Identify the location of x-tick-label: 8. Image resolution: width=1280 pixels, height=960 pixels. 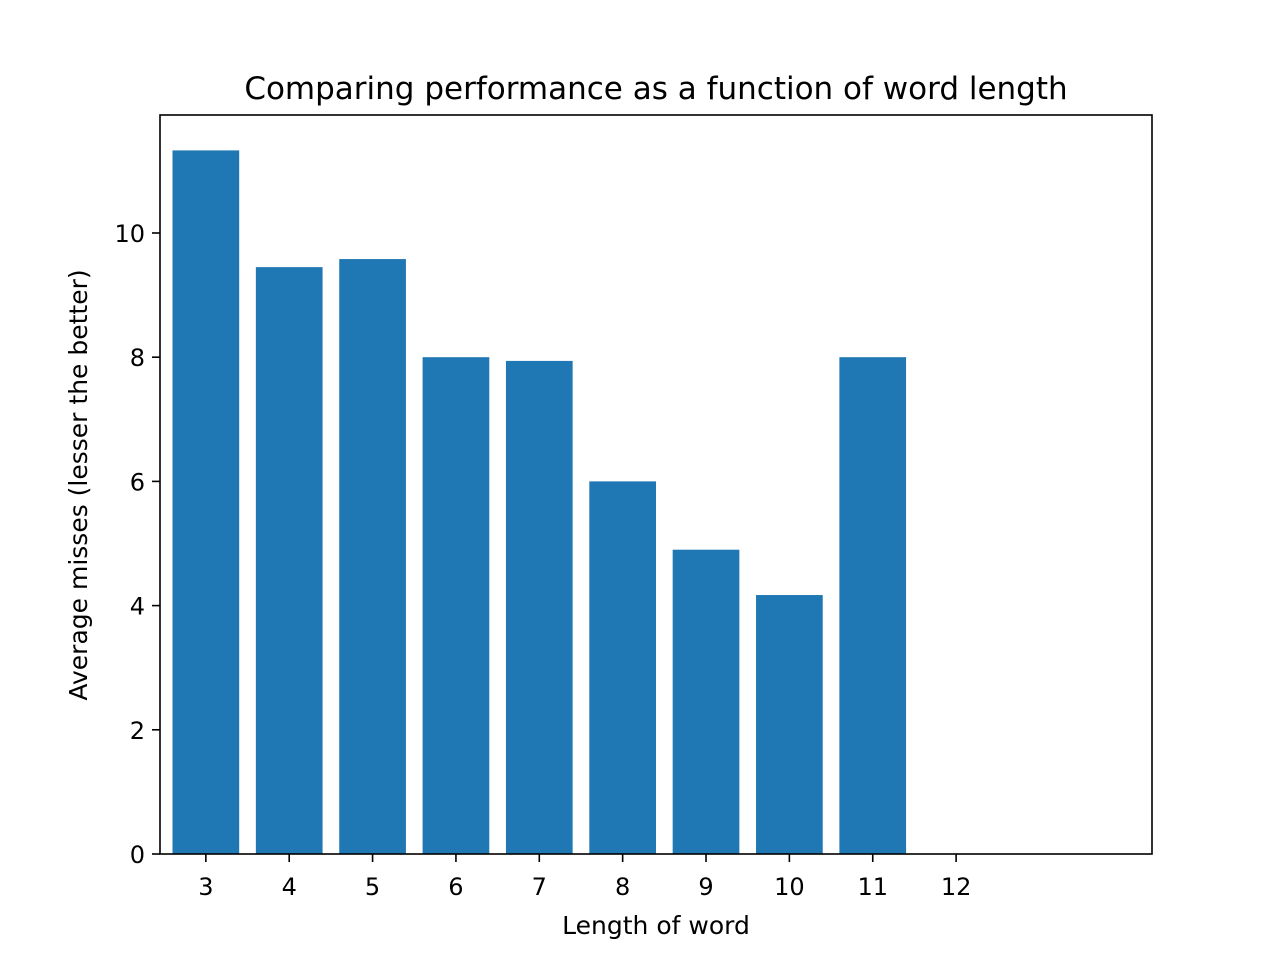
(622, 887).